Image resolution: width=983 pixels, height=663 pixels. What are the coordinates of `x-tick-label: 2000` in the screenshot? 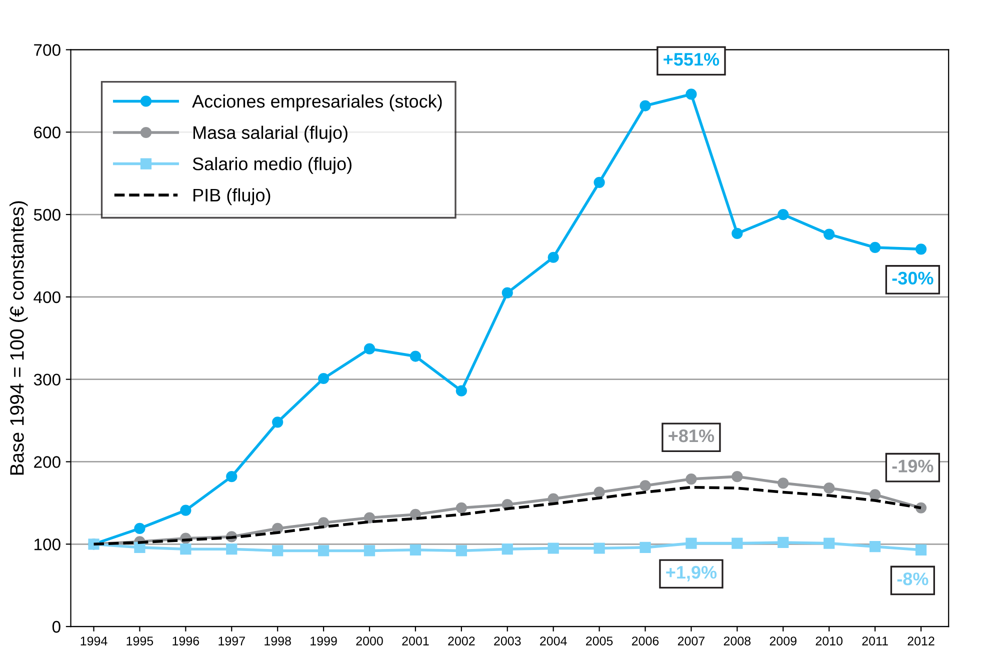 It's located at (369, 641).